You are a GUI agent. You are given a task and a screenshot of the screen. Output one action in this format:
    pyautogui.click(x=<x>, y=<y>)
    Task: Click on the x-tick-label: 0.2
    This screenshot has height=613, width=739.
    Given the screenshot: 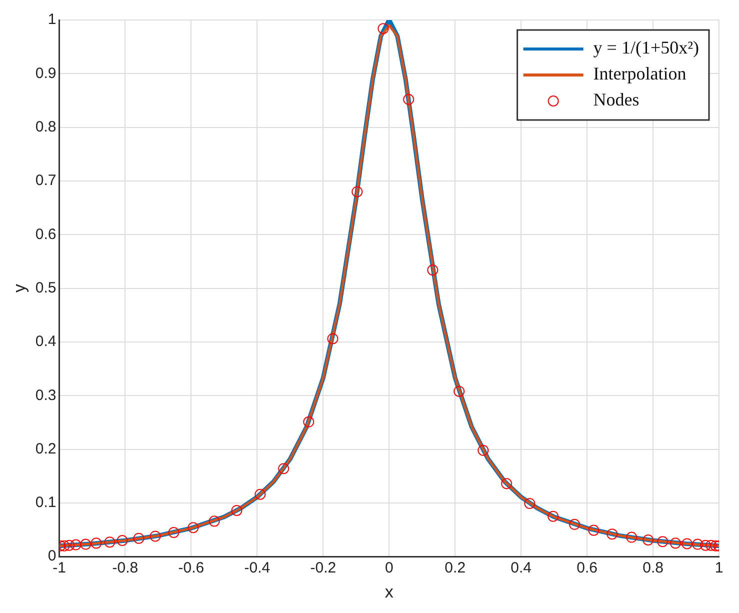 What is the action you would take?
    pyautogui.click(x=455, y=568)
    